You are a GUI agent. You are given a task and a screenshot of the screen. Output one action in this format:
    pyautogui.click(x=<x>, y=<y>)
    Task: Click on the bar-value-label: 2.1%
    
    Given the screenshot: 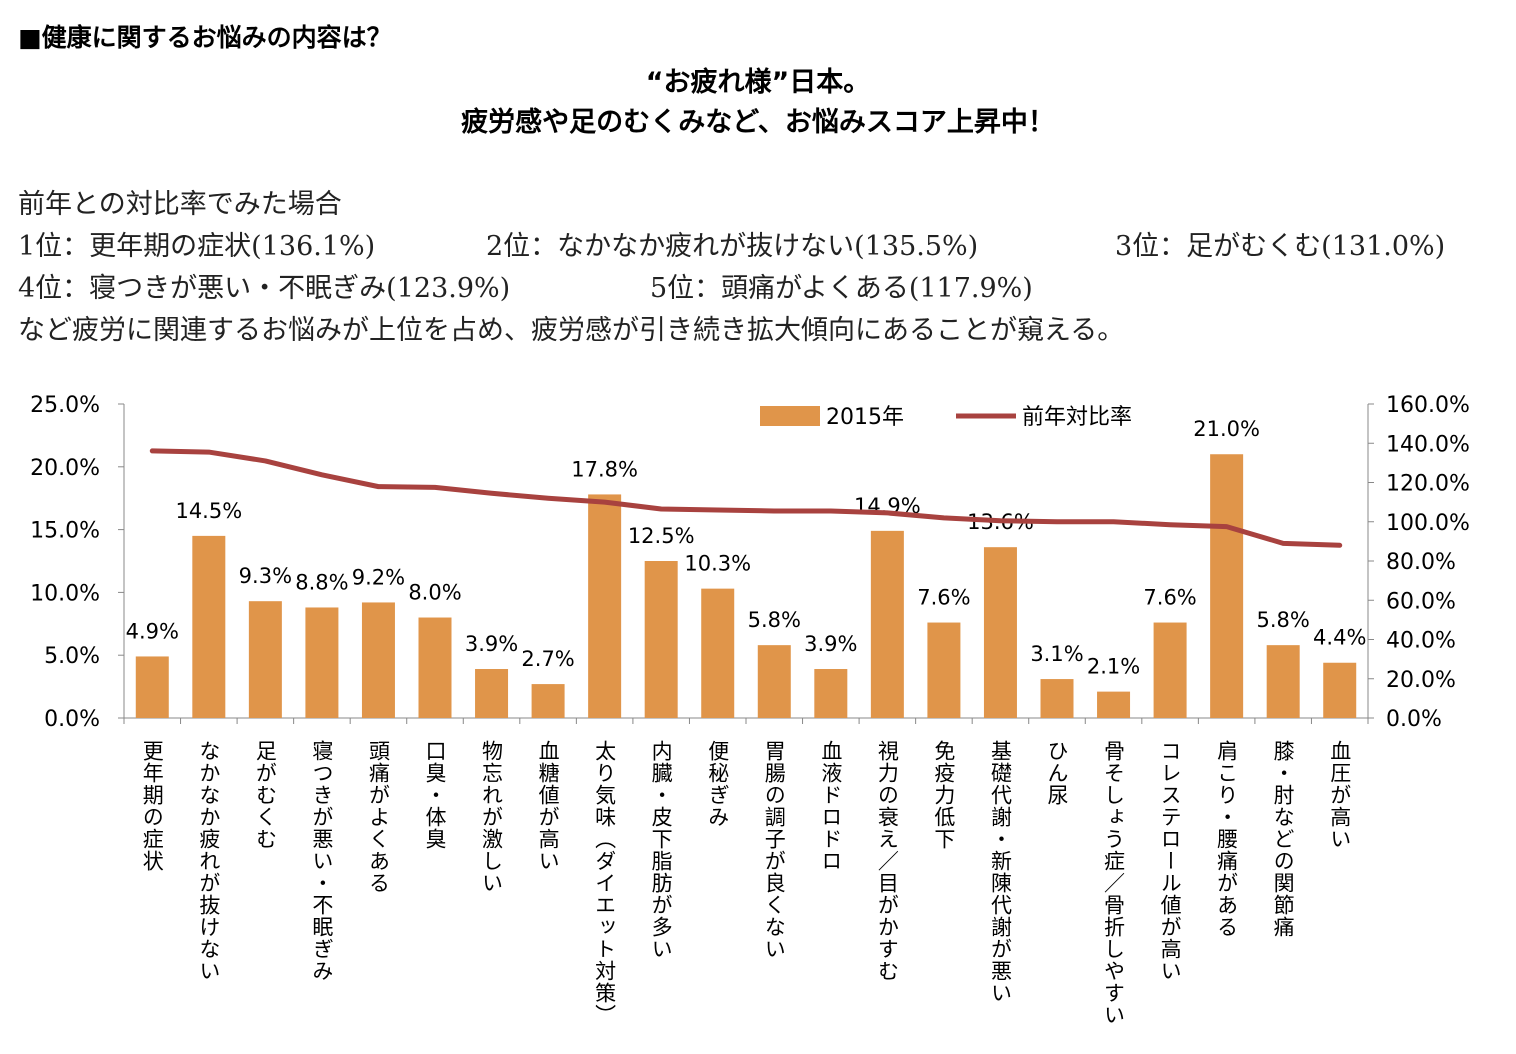 What is the action you would take?
    pyautogui.click(x=1113, y=667)
    